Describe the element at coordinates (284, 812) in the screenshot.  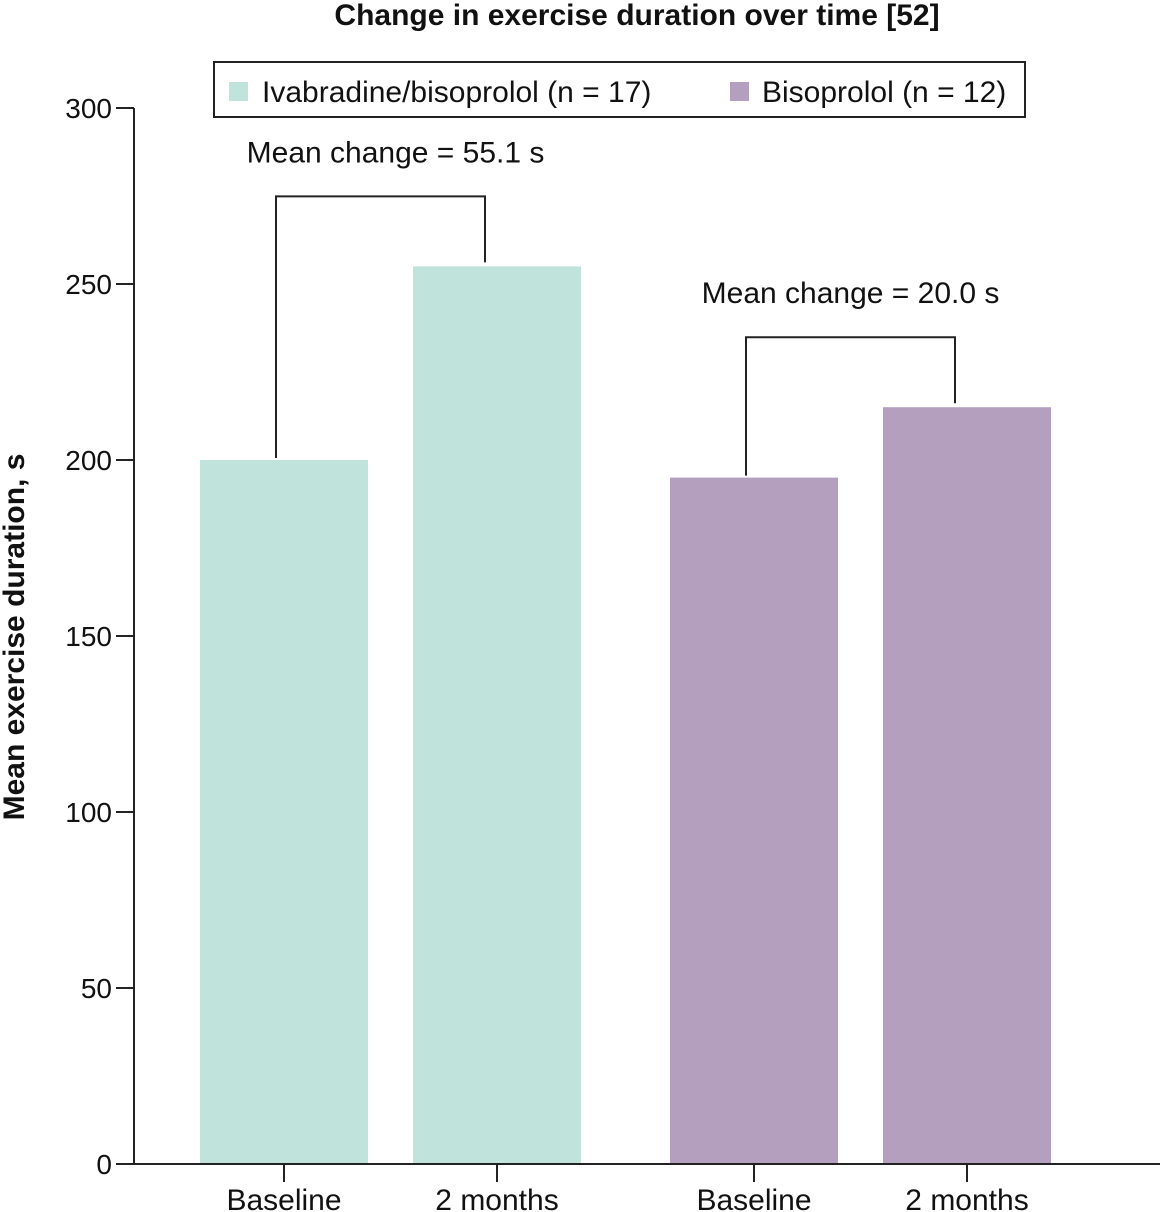
I see `bar-ivabradine-bisoprolol-baseline` at that location.